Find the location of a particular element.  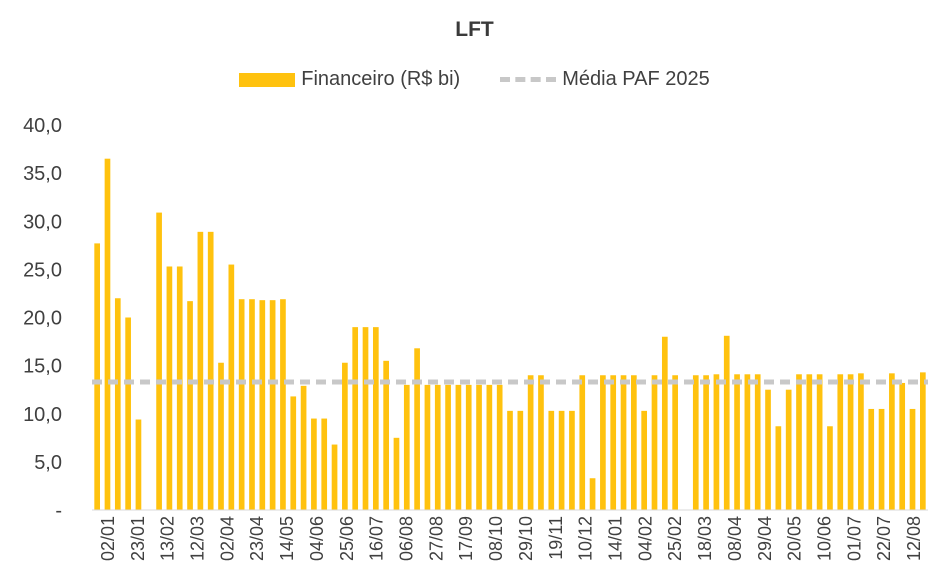

legend: Financeiro (R$ bi) Média PAF 2025 is located at coordinates (474, 79).